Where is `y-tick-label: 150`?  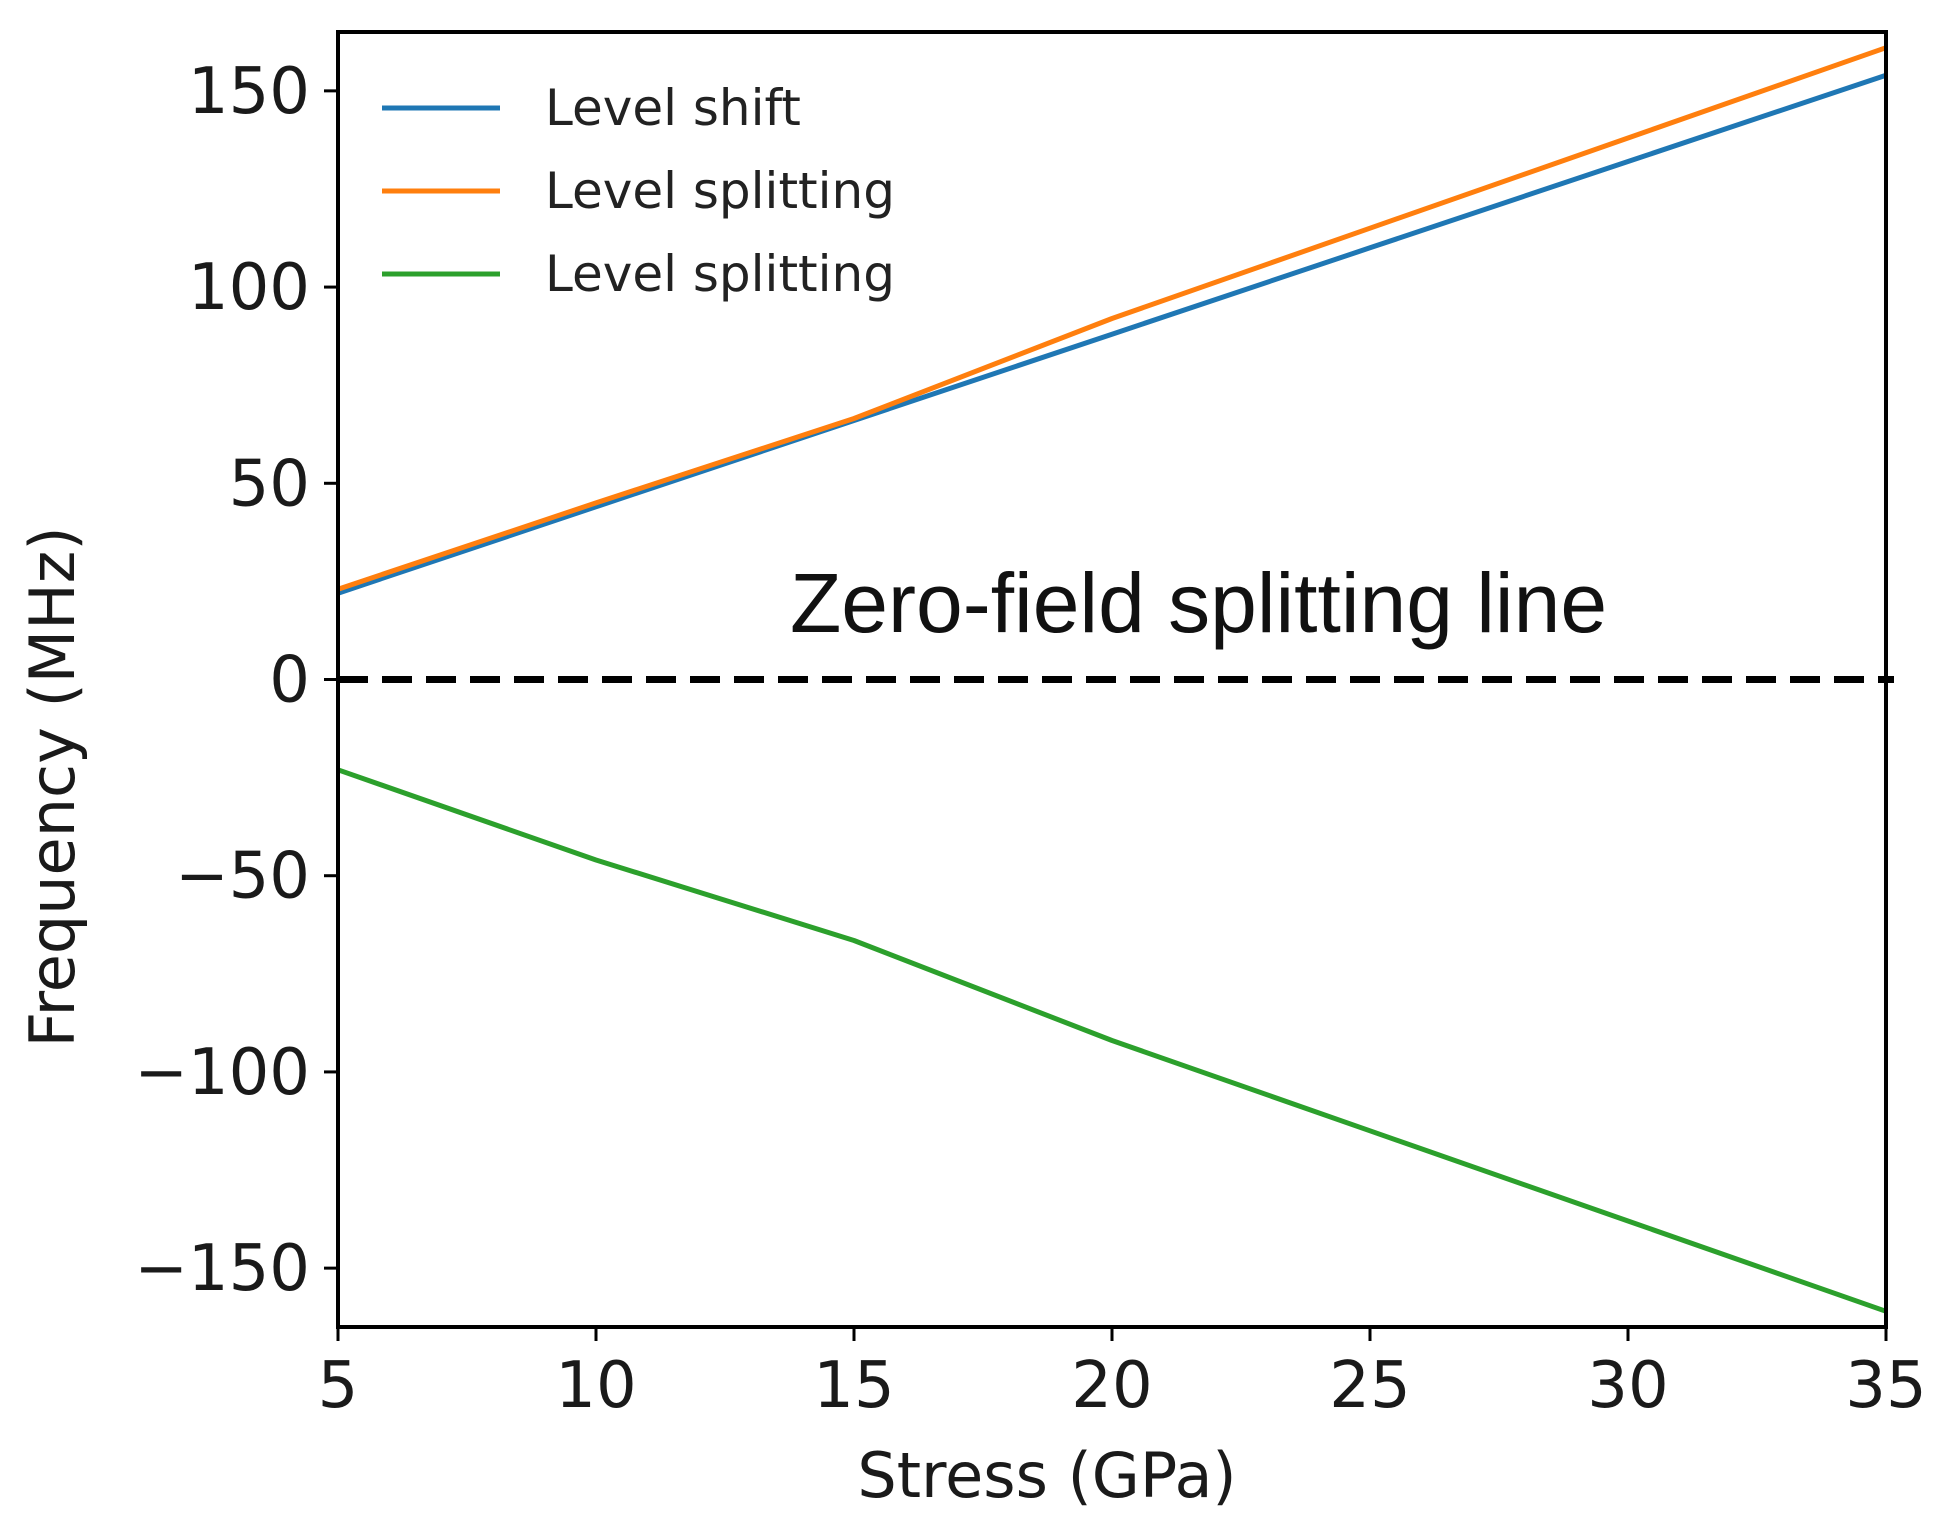 y-tick-label: 150 is located at coordinates (249, 92).